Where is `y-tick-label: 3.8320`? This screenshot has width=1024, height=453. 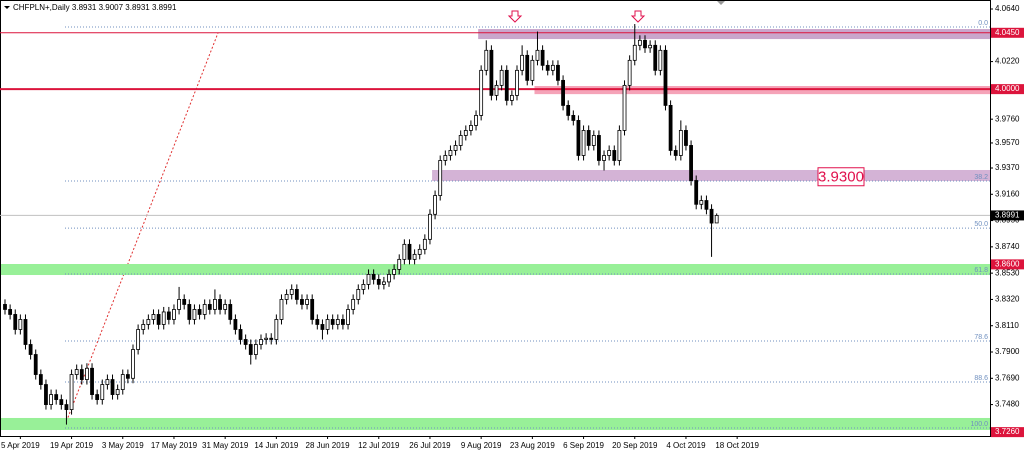 y-tick-label: 3.8320 is located at coordinates (1007, 299).